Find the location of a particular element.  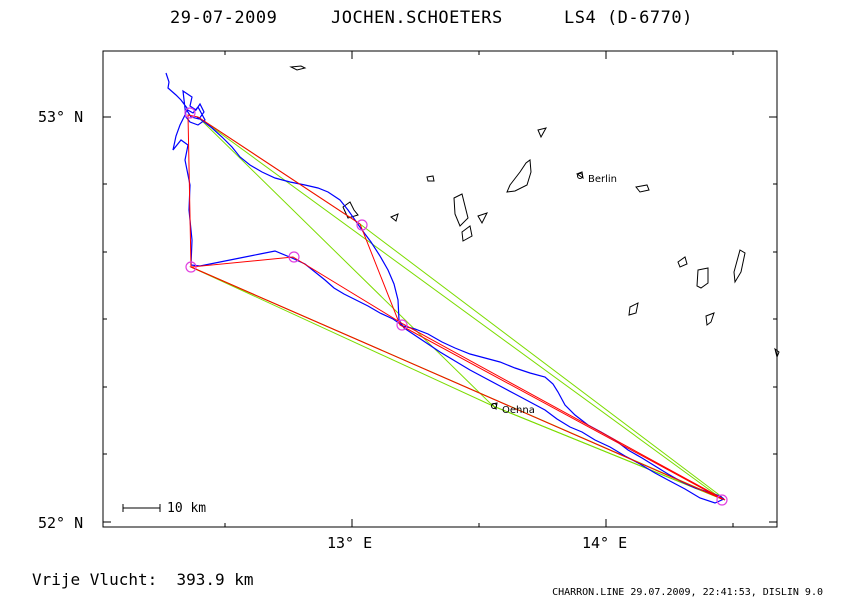

flight-header: 29-07-2009 JOCHEN.SCHOETERS LS4 (D-6770) is located at coordinates (426, 20).